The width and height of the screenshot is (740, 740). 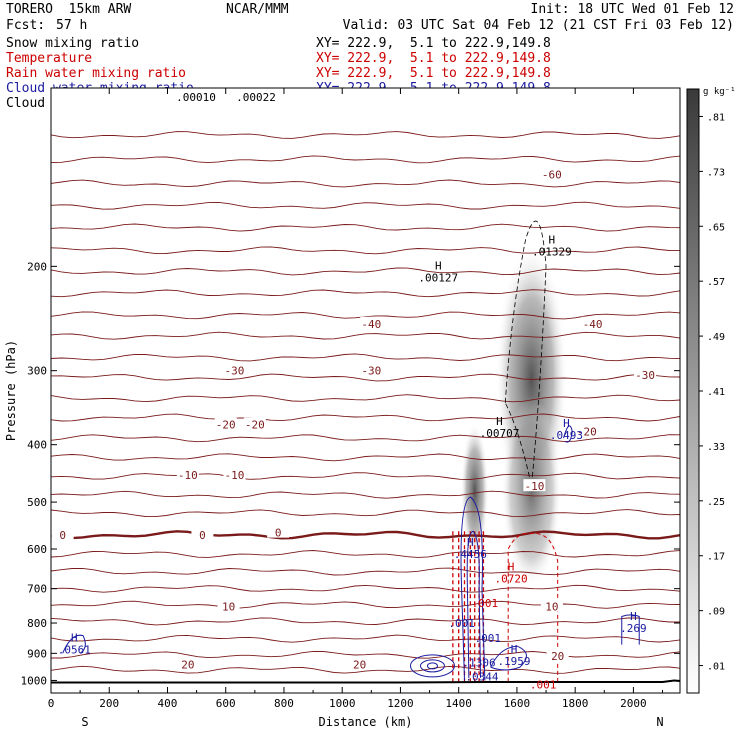 What do you see at coordinates (716, 447) in the screenshot?
I see `colorbar-tick-label: .33` at bounding box center [716, 447].